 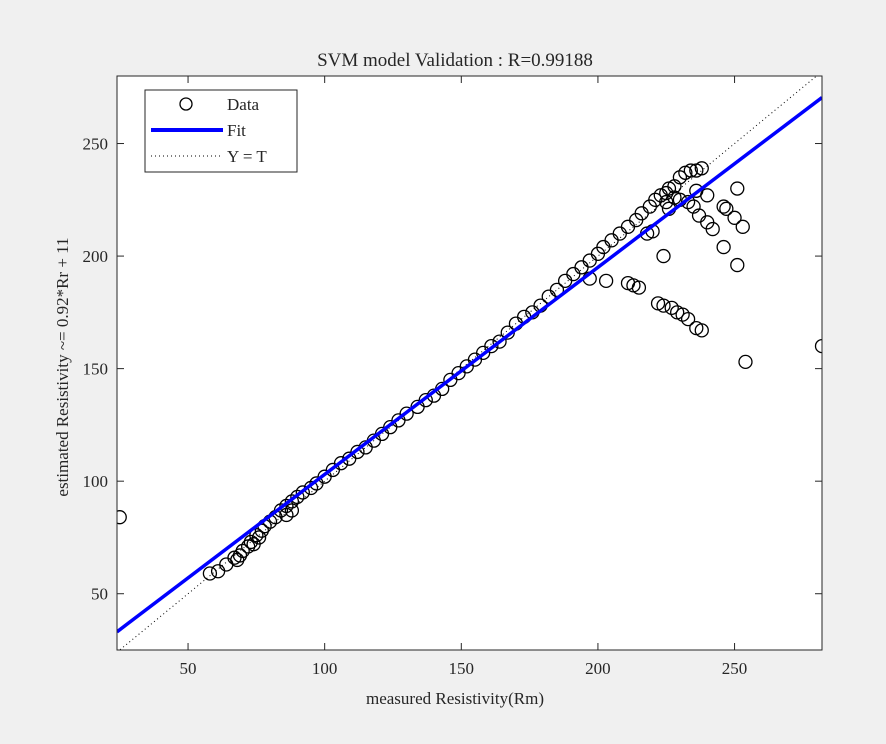 What do you see at coordinates (96, 256) in the screenshot?
I see `y-tick-label: 200` at bounding box center [96, 256].